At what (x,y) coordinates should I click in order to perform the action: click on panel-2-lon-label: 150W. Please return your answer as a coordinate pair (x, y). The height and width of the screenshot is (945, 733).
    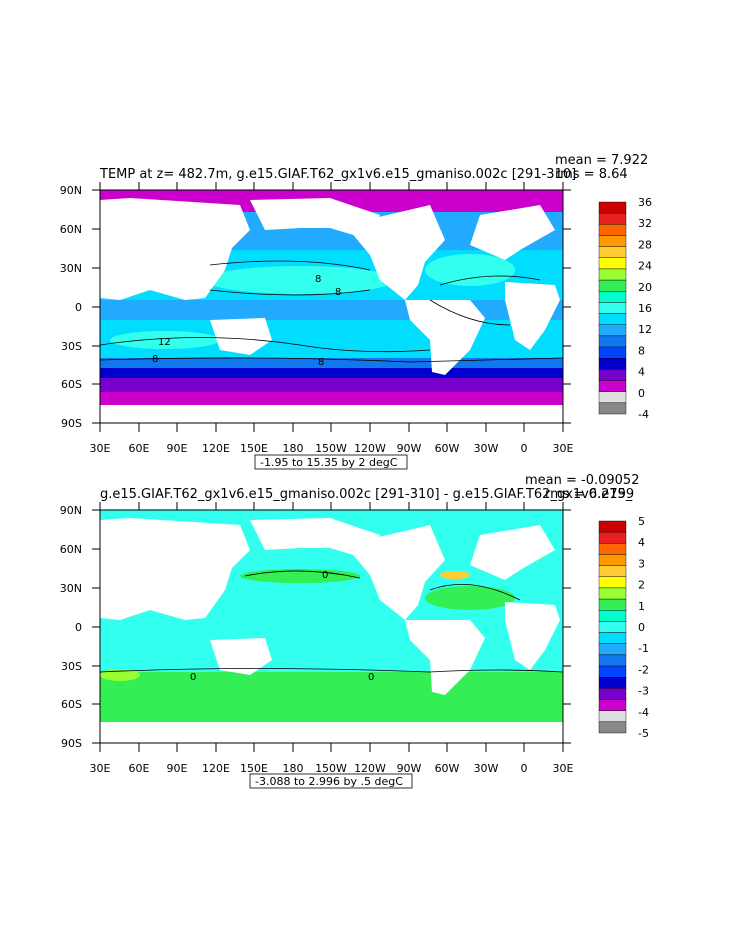
    Looking at the image, I should click on (331, 768).